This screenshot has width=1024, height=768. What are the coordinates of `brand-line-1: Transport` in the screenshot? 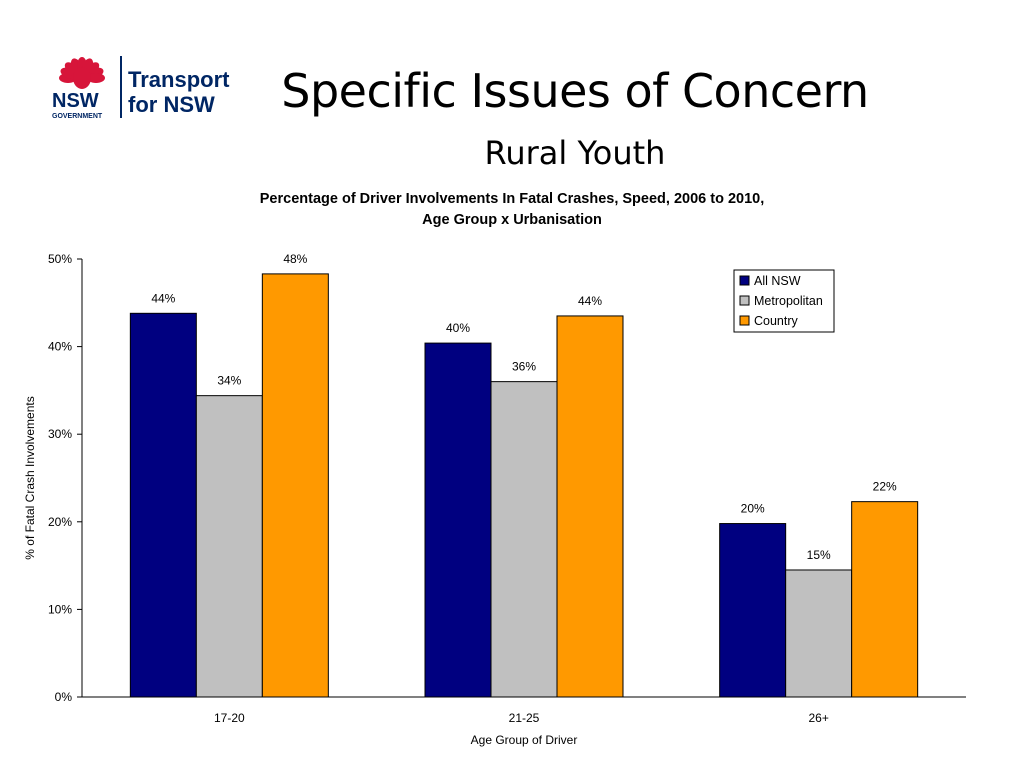 It's located at (179, 79).